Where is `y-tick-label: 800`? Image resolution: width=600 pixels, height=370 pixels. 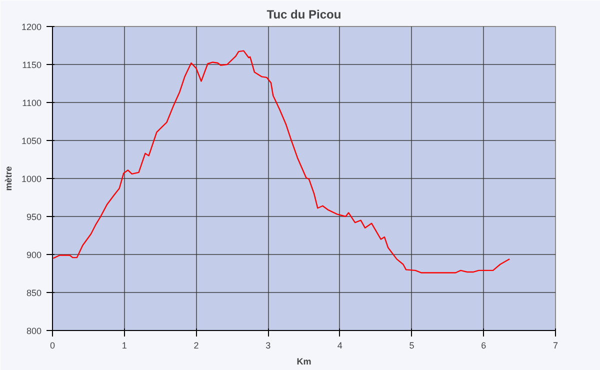 y-tick-label: 800 is located at coordinates (34, 331).